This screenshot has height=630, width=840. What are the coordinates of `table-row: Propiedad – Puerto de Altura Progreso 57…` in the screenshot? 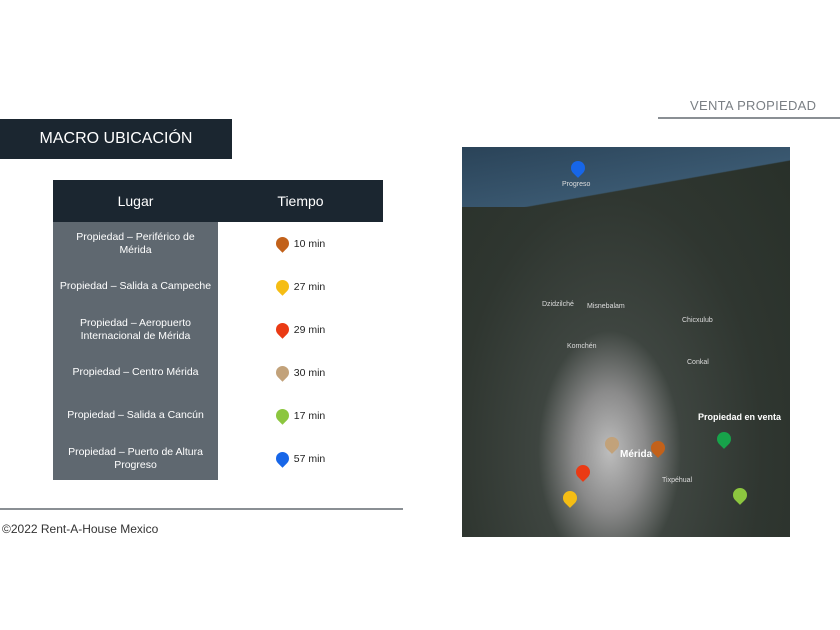 It's located at (218, 458).